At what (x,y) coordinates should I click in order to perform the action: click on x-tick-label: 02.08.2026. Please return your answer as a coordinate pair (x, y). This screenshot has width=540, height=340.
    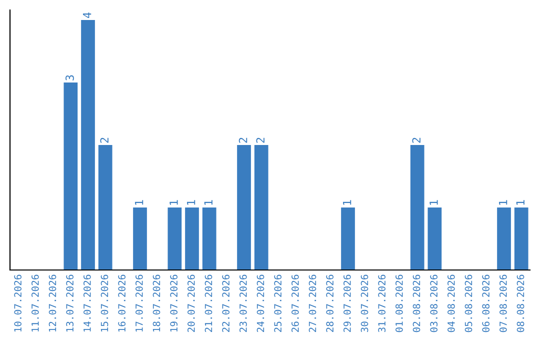
    Looking at the image, I should click on (416, 303).